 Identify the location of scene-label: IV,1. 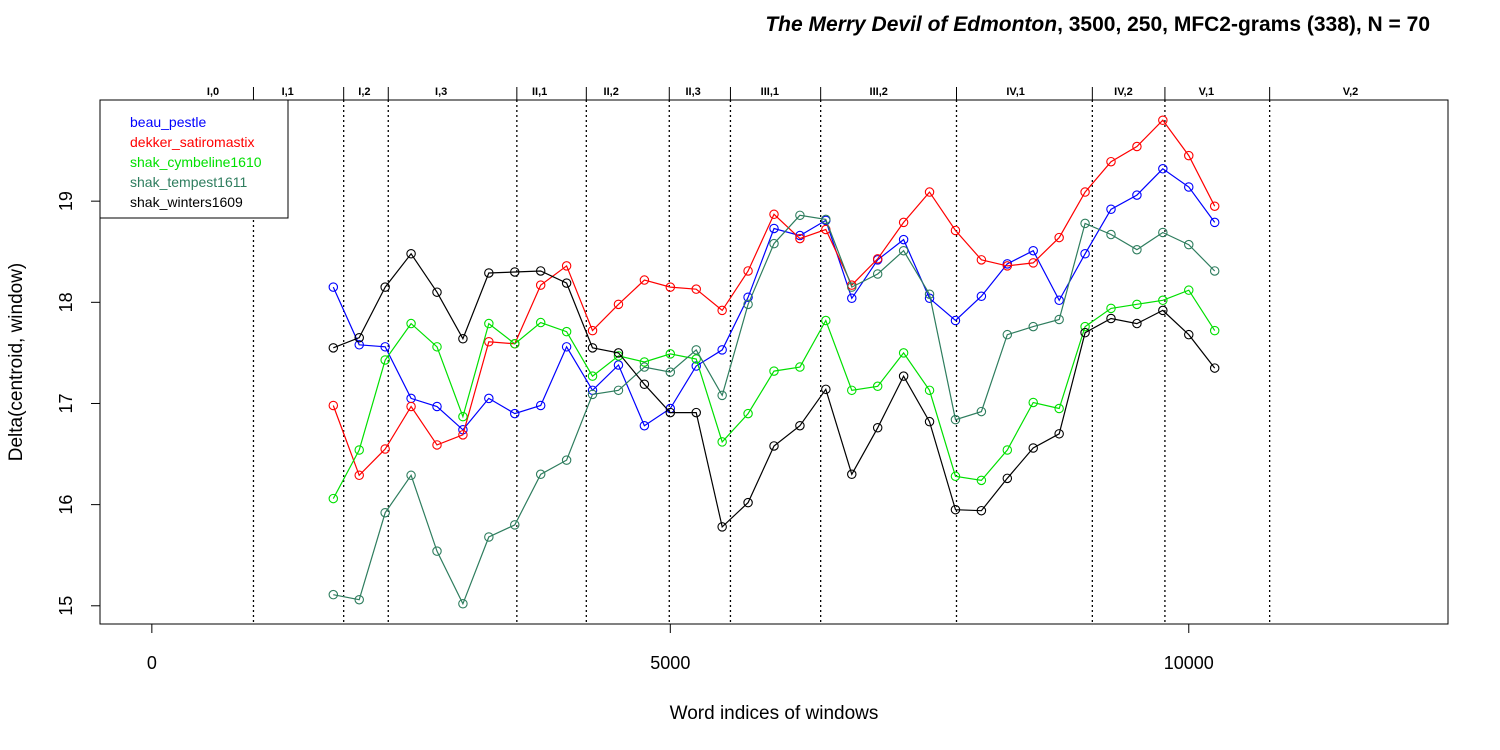
(1015, 92).